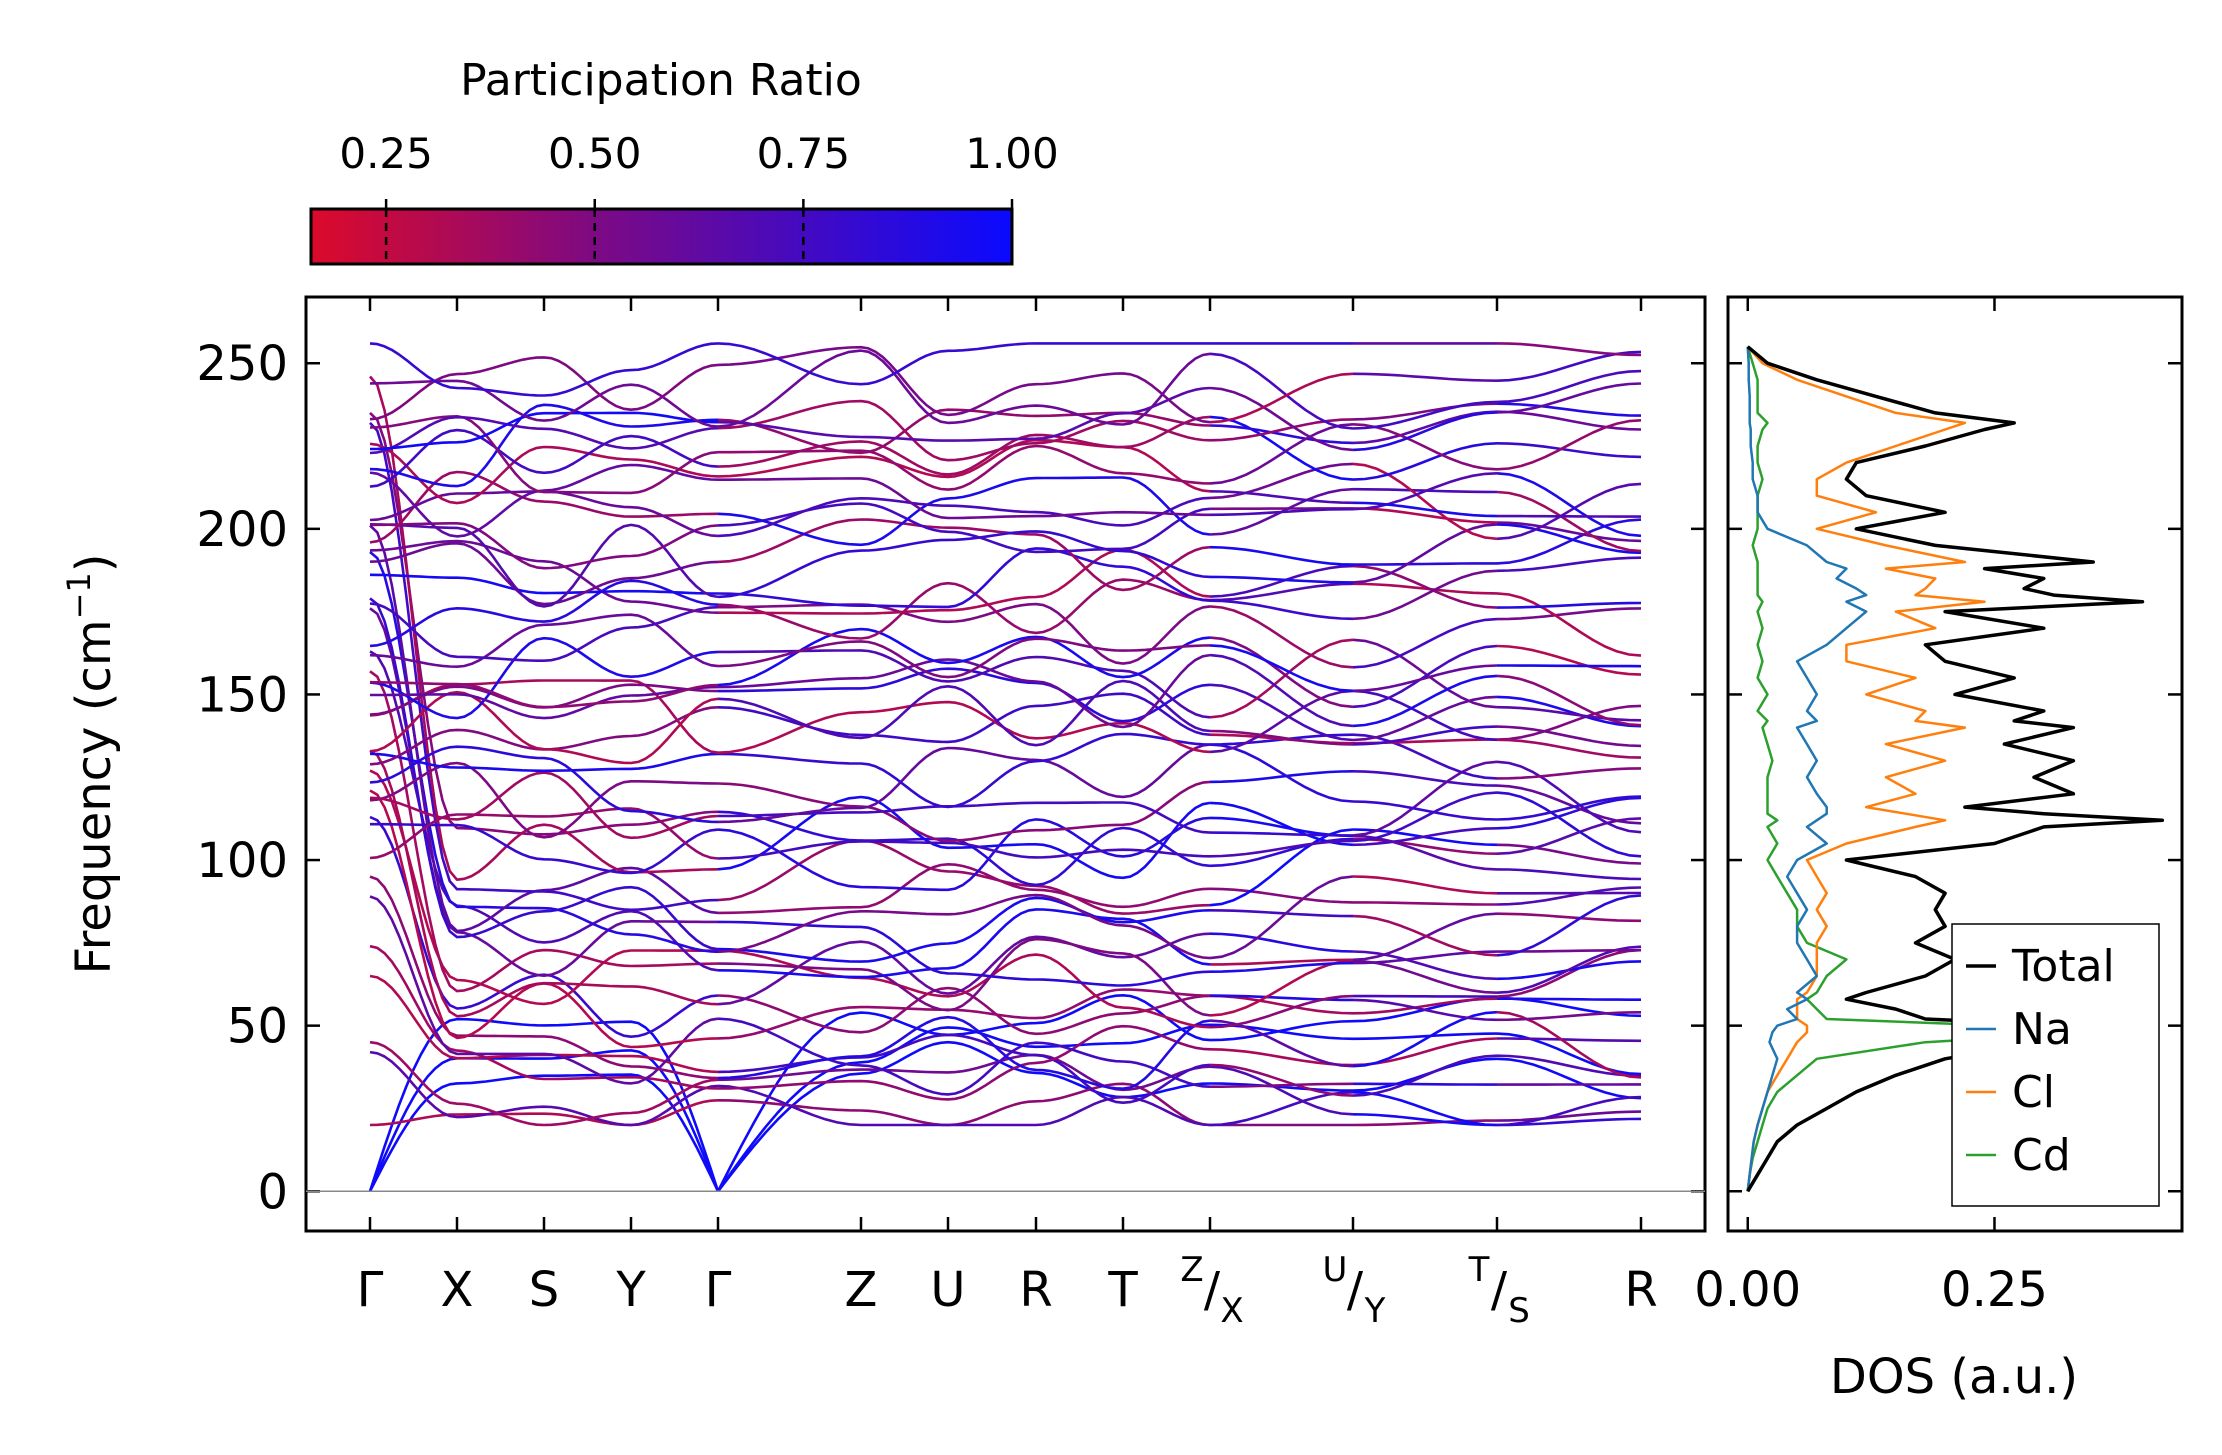 This screenshot has height=1455, width=2222. Describe the element at coordinates (91, 763) in the screenshot. I see `band-y-axis-label: Frequency (cm−1)` at that location.